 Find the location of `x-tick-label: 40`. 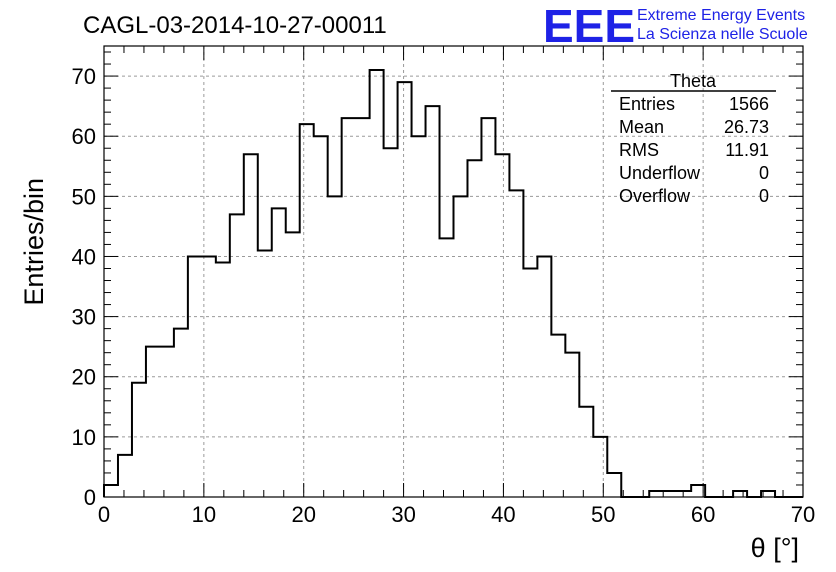

x-tick-label: 40 is located at coordinates (503, 514).